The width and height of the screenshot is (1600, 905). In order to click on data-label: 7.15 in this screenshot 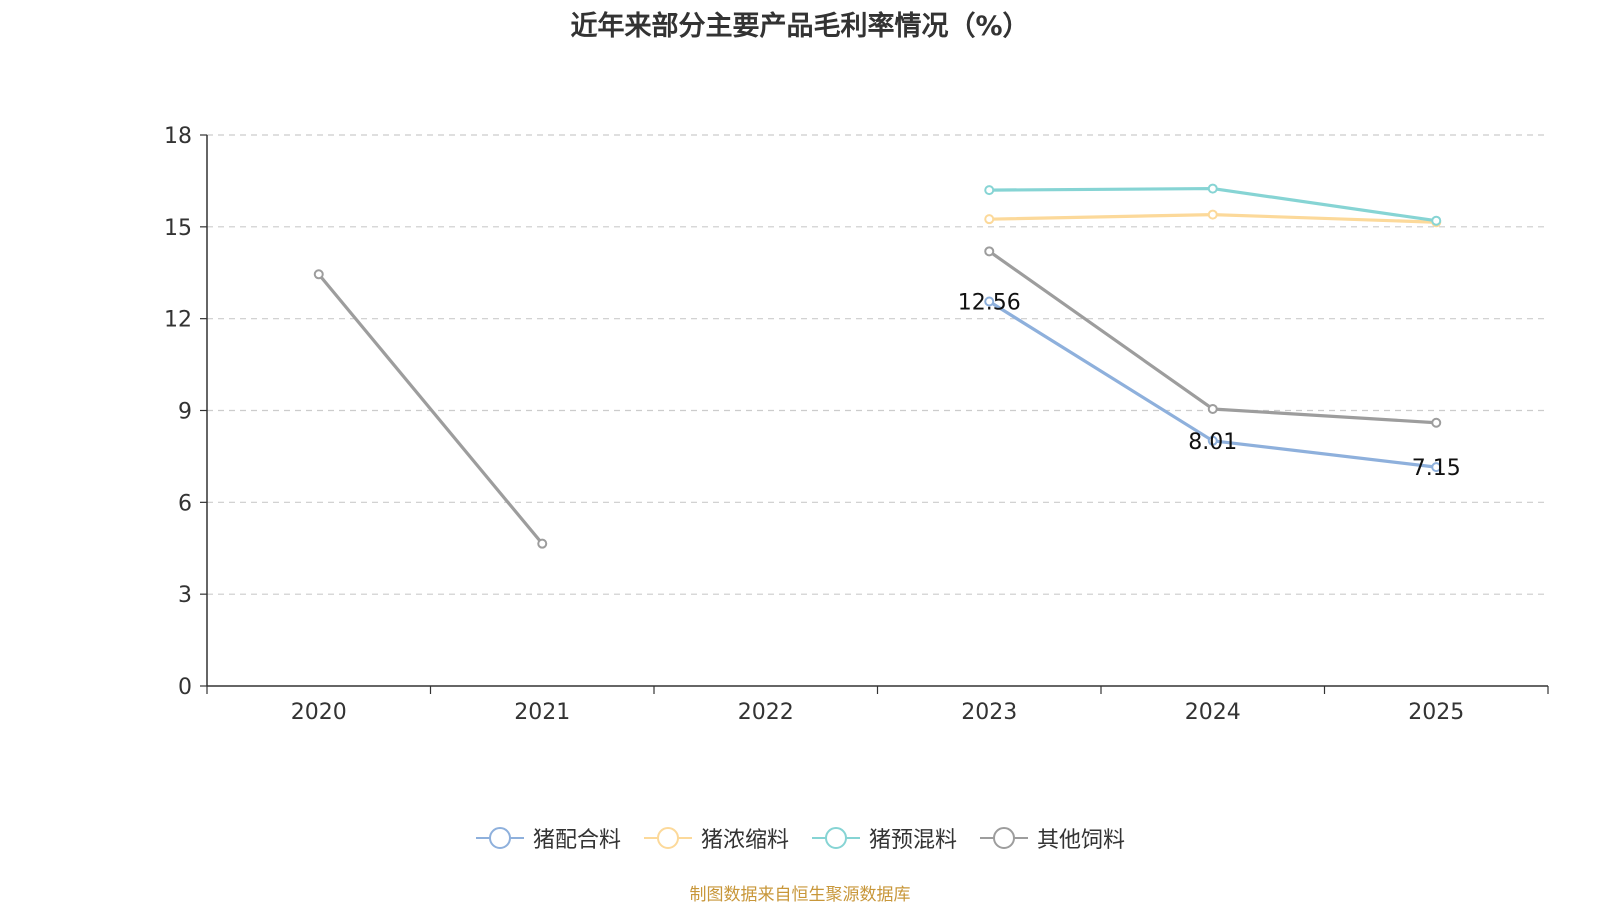, I will do `click(1436, 468)`.